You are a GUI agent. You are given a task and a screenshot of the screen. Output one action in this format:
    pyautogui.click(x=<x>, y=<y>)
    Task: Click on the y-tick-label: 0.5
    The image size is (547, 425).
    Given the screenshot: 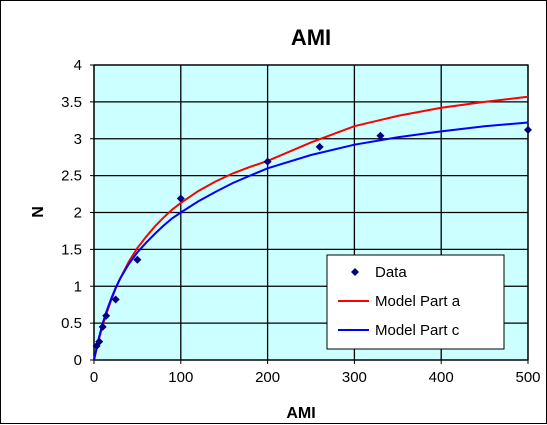 What is the action you would take?
    pyautogui.click(x=71, y=323)
    